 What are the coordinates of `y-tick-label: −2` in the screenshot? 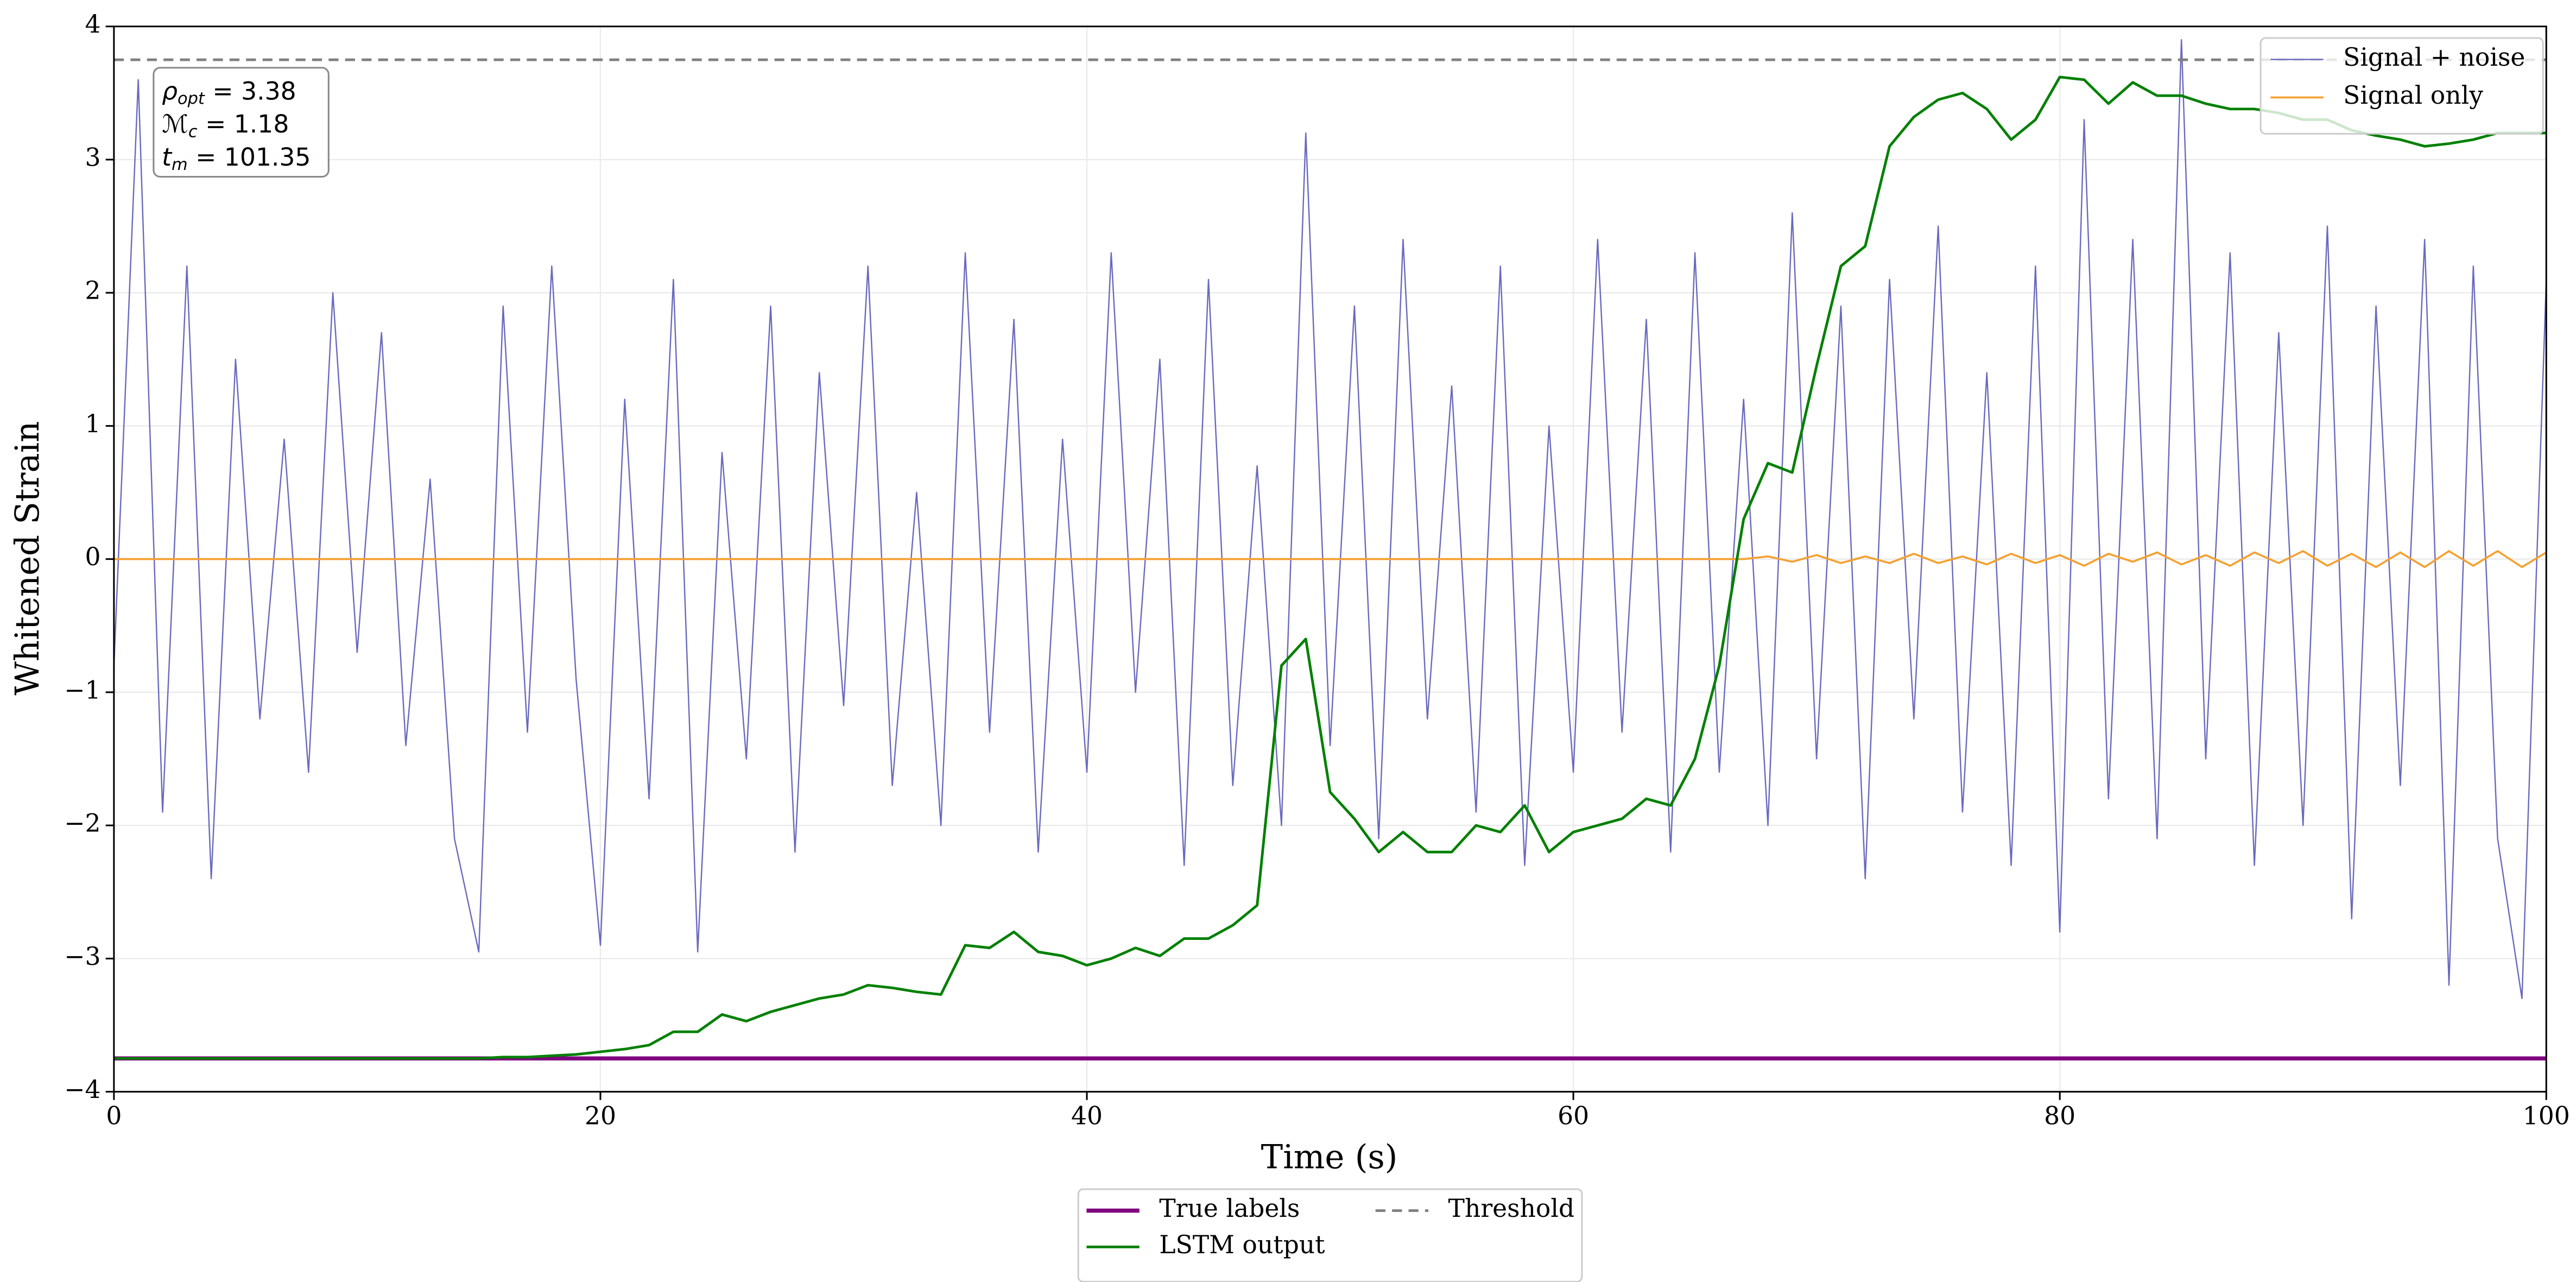 It's located at (82, 823).